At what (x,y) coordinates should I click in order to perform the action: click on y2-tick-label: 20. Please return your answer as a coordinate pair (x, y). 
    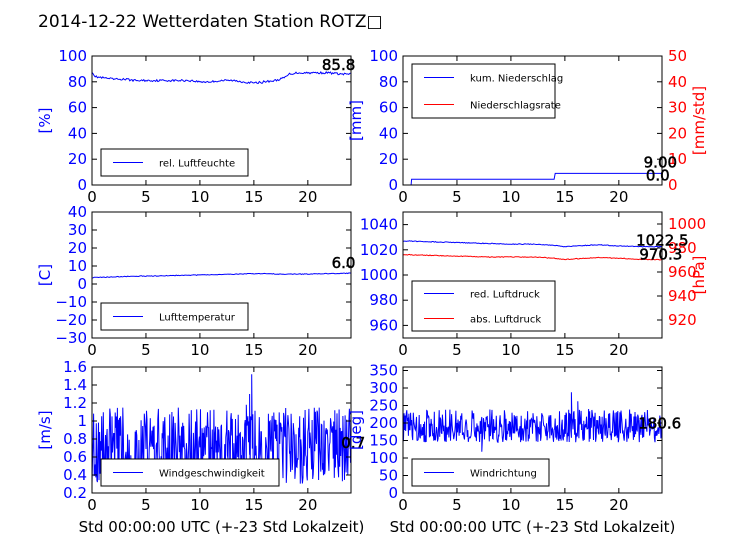
    Looking at the image, I should click on (677, 133).